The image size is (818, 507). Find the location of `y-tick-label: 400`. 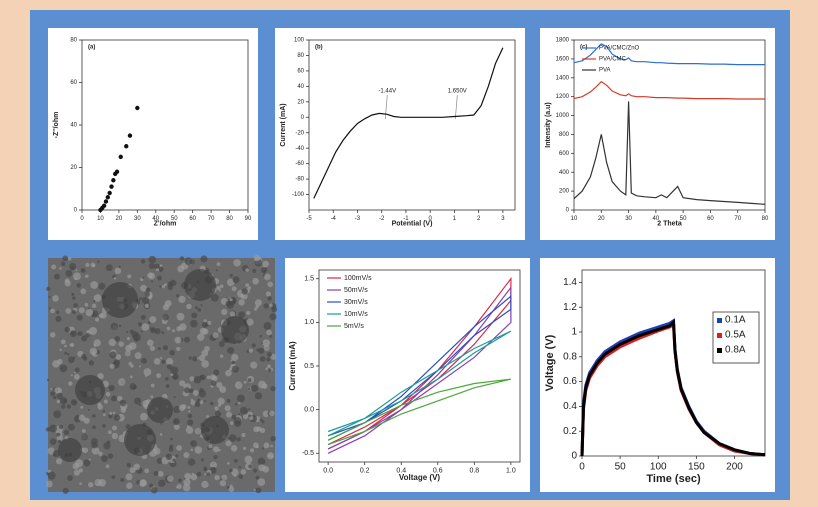

y-tick-label: 400 is located at coordinates (564, 173).